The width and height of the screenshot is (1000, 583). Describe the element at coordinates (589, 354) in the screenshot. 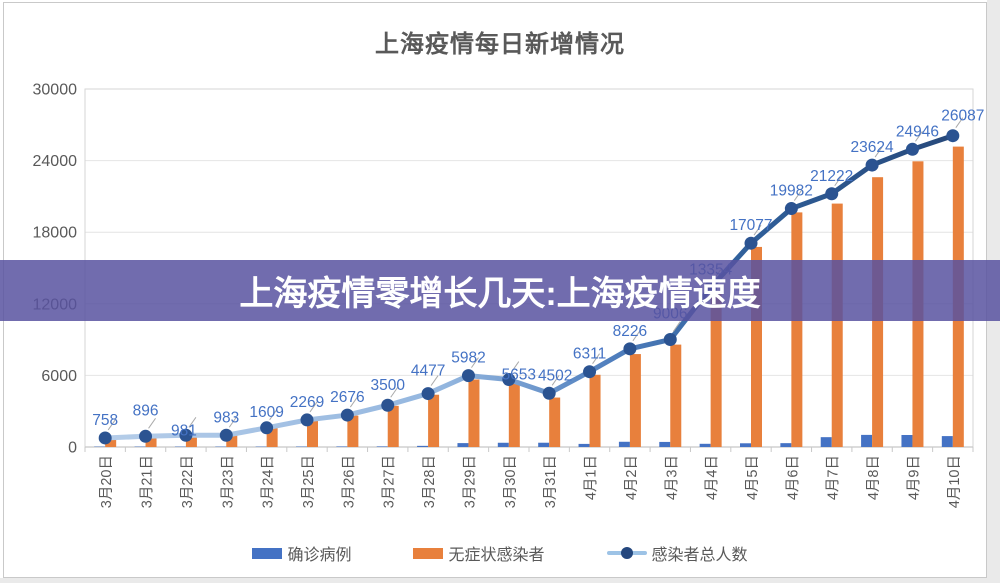

I see `data-label: 6311` at that location.